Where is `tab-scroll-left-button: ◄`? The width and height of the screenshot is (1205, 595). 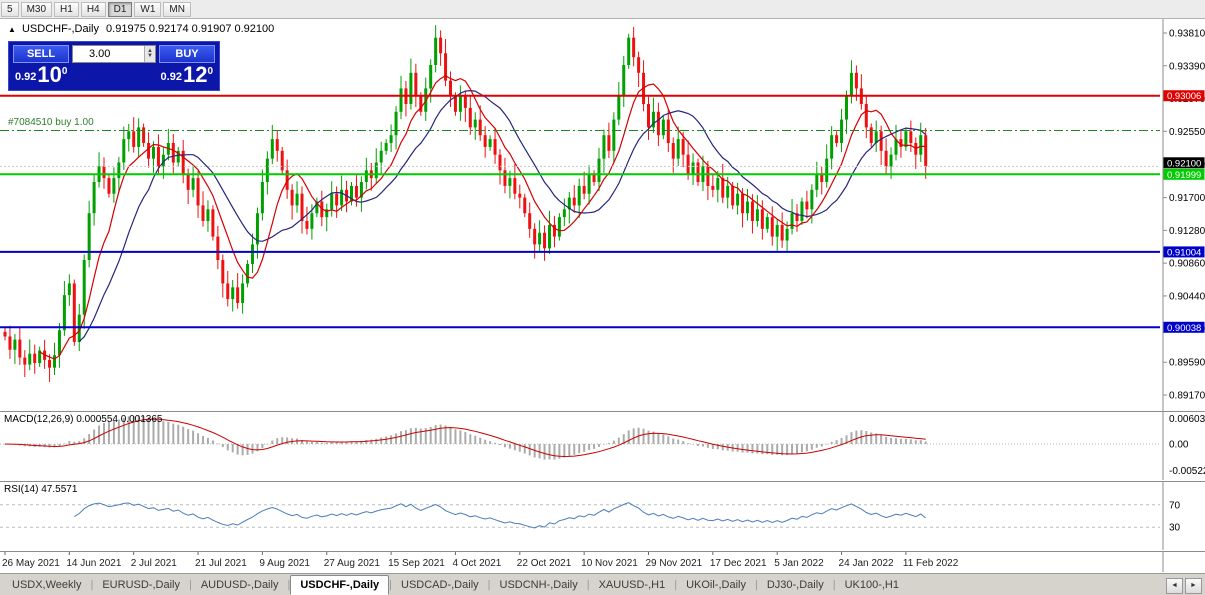
tab-scroll-left-button: ◄ is located at coordinates (1174, 586).